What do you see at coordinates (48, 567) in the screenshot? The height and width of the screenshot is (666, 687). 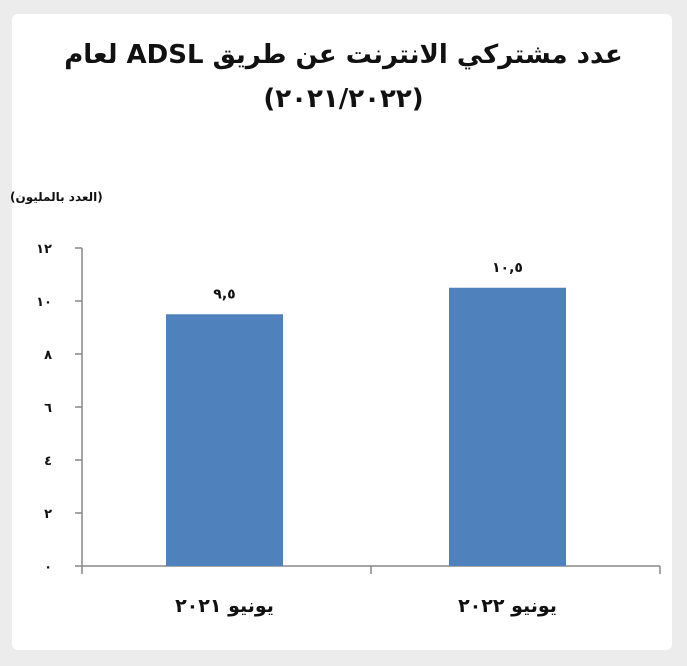 I see `y-tick-label: ٠` at bounding box center [48, 567].